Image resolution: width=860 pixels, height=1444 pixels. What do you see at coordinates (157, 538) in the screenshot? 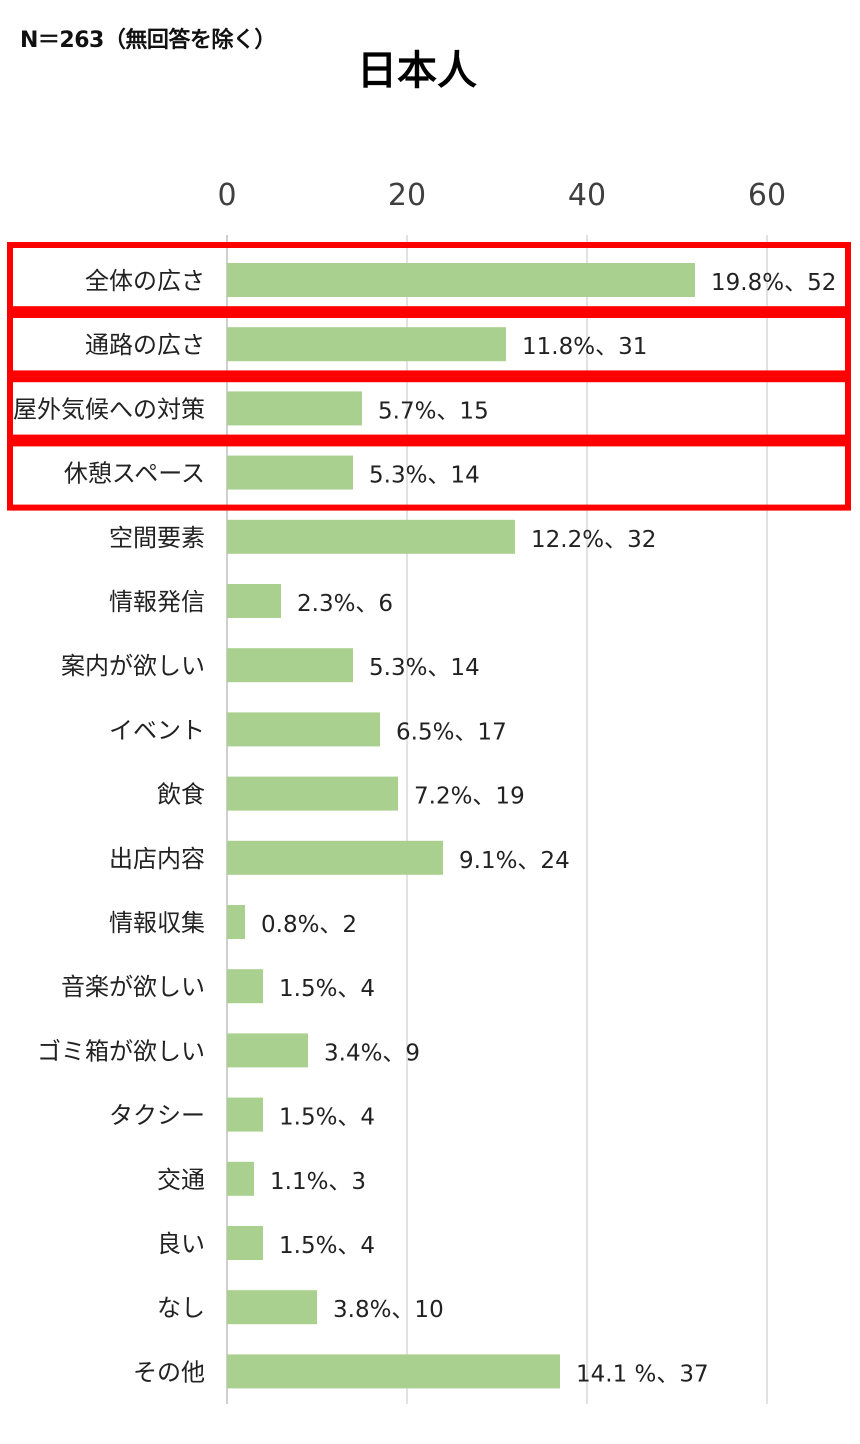
I see `category-label: 空間要素` at bounding box center [157, 538].